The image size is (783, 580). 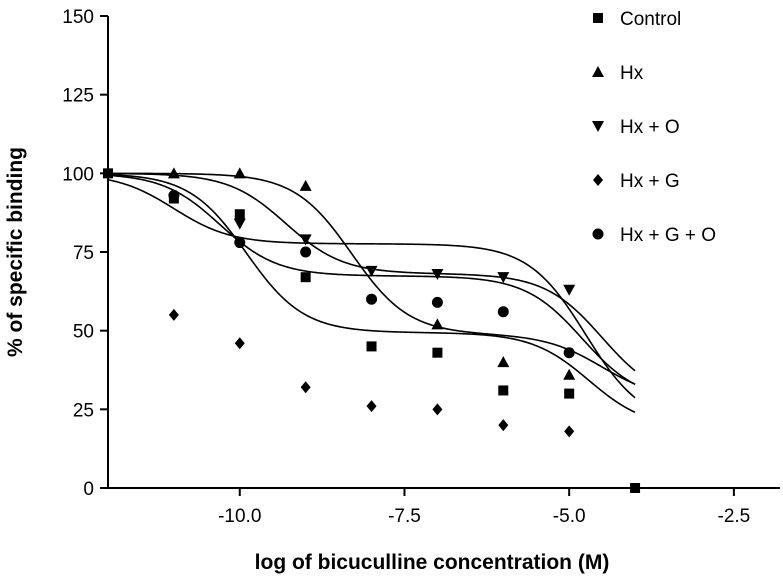 What do you see at coordinates (734, 516) in the screenshot?
I see `x-tick-label: -2.5` at bounding box center [734, 516].